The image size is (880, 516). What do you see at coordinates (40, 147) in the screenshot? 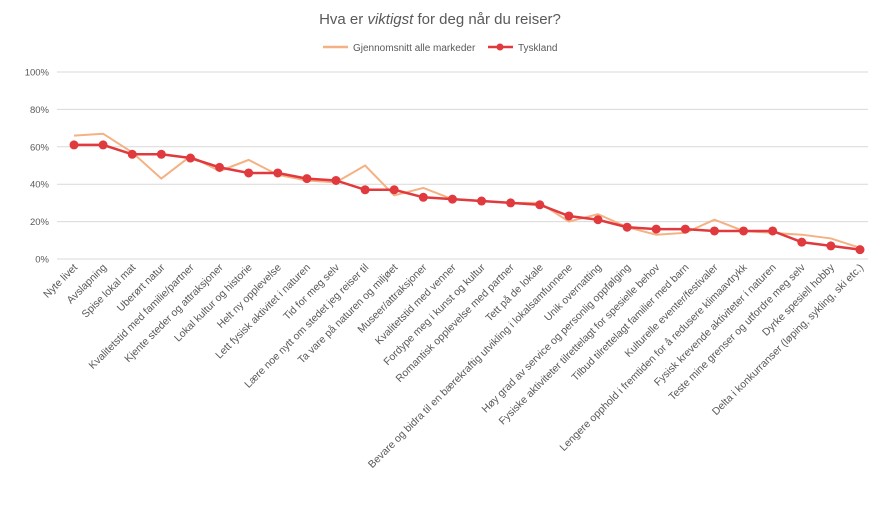
I see `y-tick-label: 60%` at bounding box center [40, 147].